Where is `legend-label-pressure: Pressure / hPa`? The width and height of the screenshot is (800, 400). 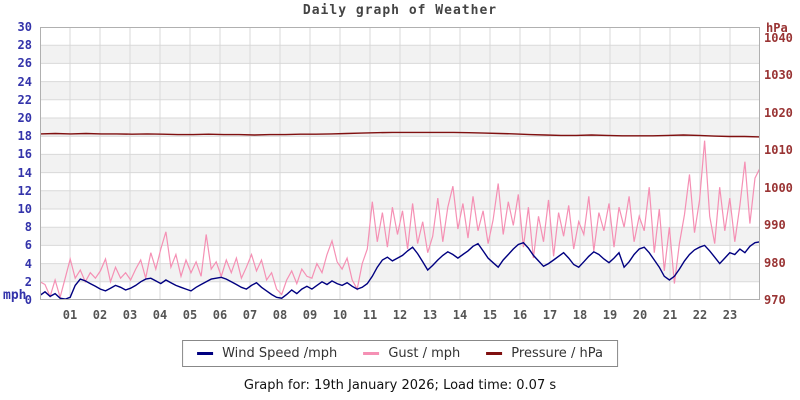
legend-label-pressure: Pressure / hPa is located at coordinates (557, 353).